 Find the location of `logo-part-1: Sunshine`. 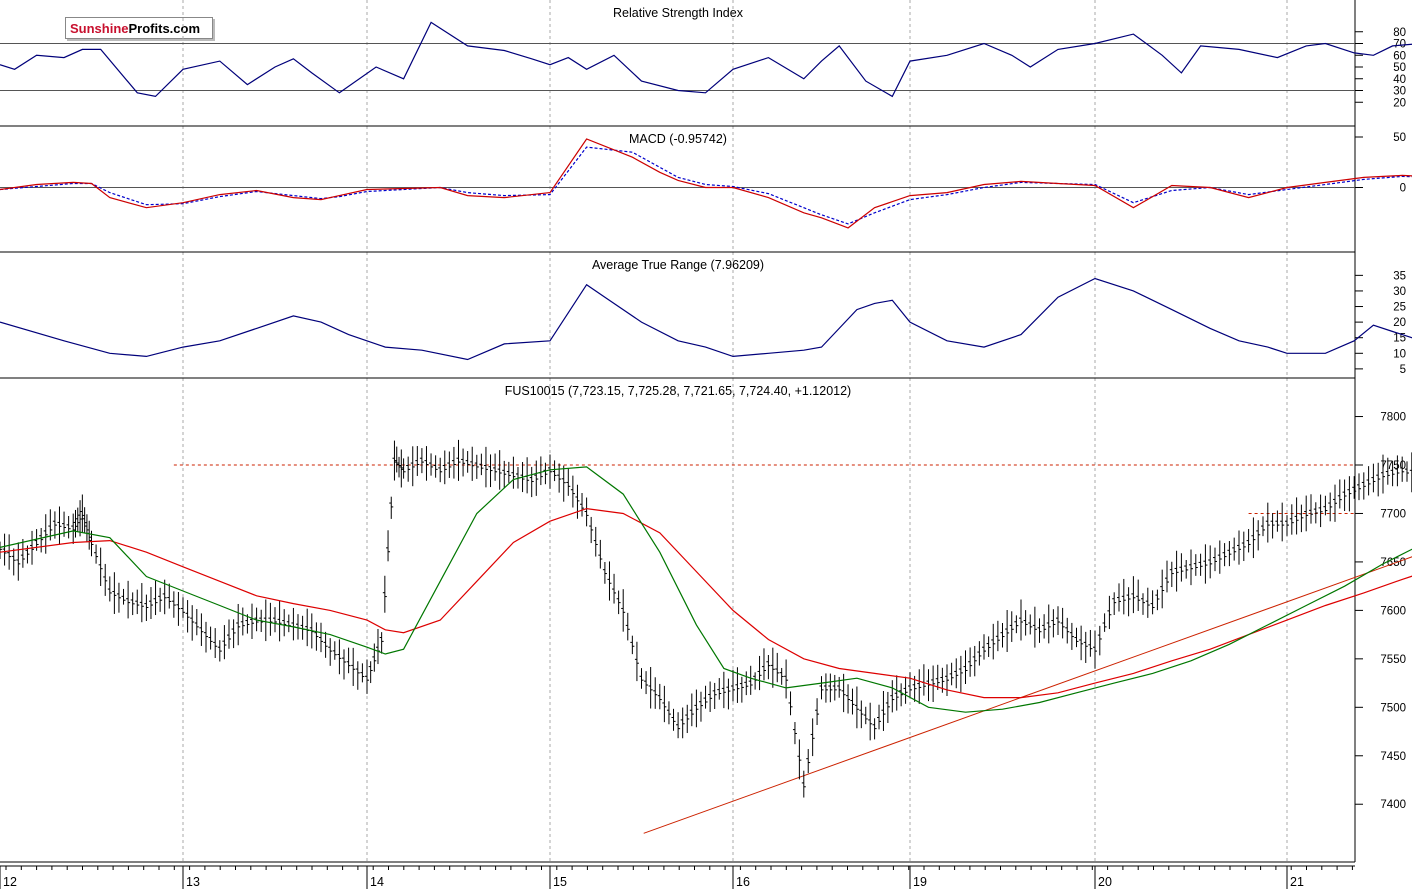

logo-part-1: Sunshine is located at coordinates (99, 28).